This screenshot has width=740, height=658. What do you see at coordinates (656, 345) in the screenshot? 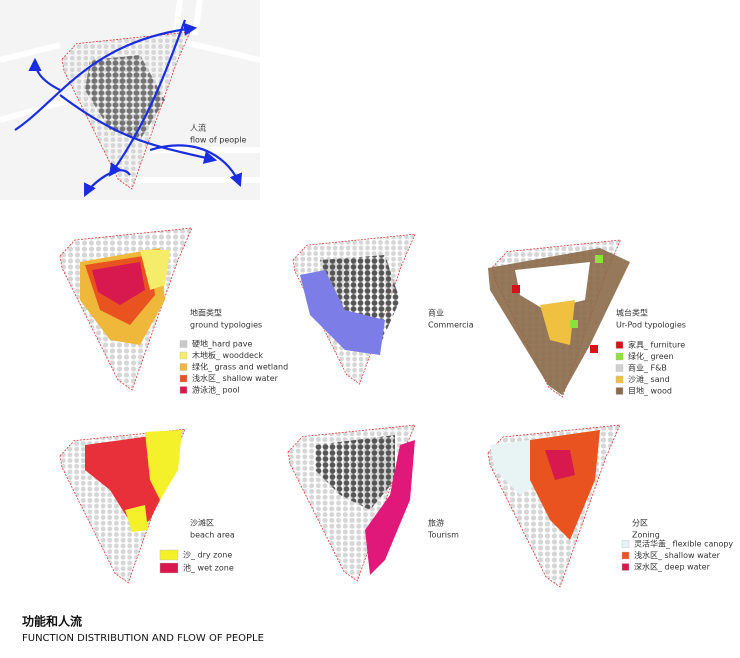
I see `legend-text: 家具_ furniture` at bounding box center [656, 345].